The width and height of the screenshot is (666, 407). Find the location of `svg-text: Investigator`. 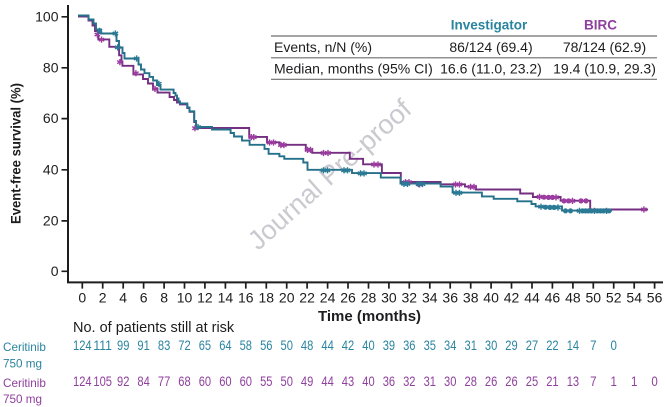

svg-text: Investigator is located at coordinates (489, 24).